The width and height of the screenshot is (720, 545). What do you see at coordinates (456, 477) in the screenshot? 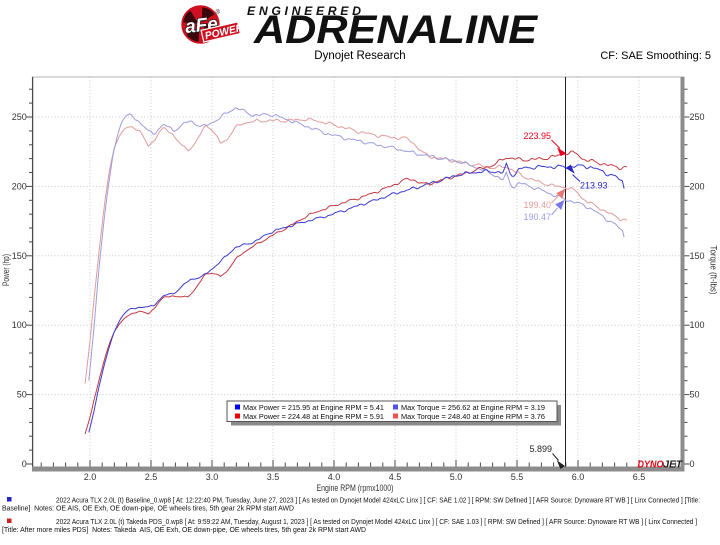
I see `svg-text: 5.0` at bounding box center [456, 477].